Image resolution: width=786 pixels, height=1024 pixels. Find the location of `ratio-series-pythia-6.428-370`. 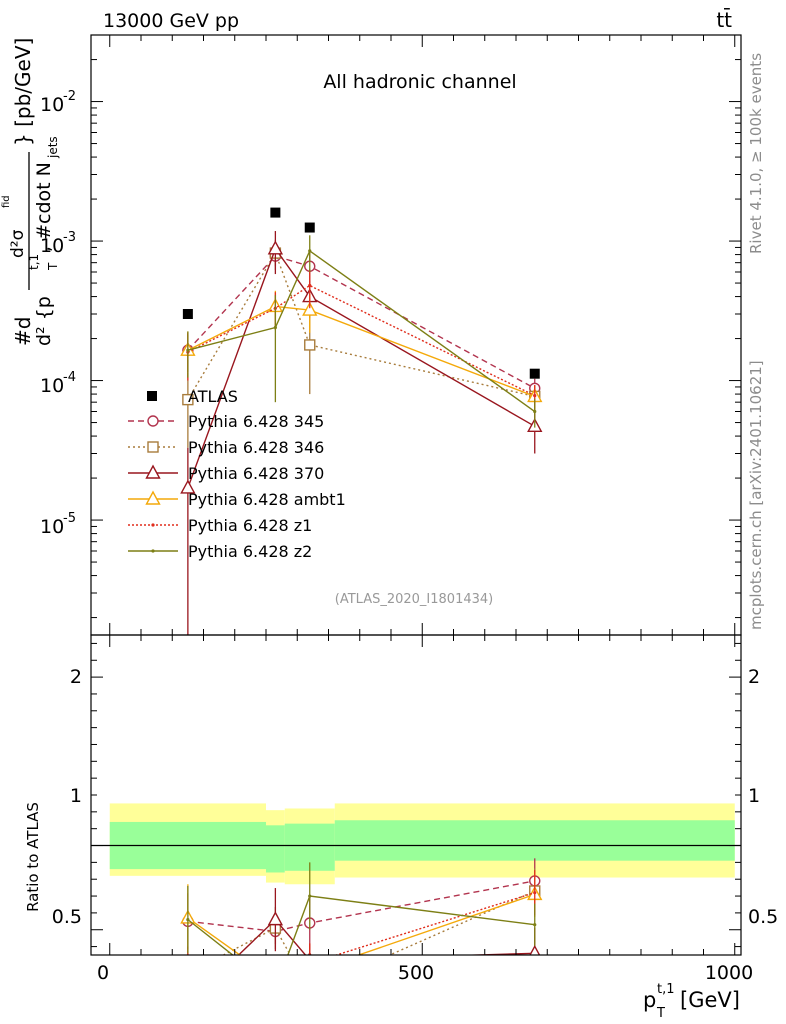

ratio-series-pythia-6.428-370 is located at coordinates (361, 948).